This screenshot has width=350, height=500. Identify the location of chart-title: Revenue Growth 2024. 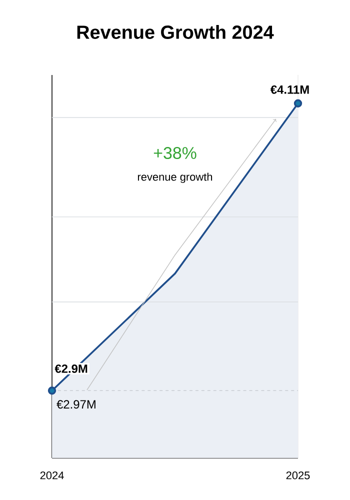
(175, 32).